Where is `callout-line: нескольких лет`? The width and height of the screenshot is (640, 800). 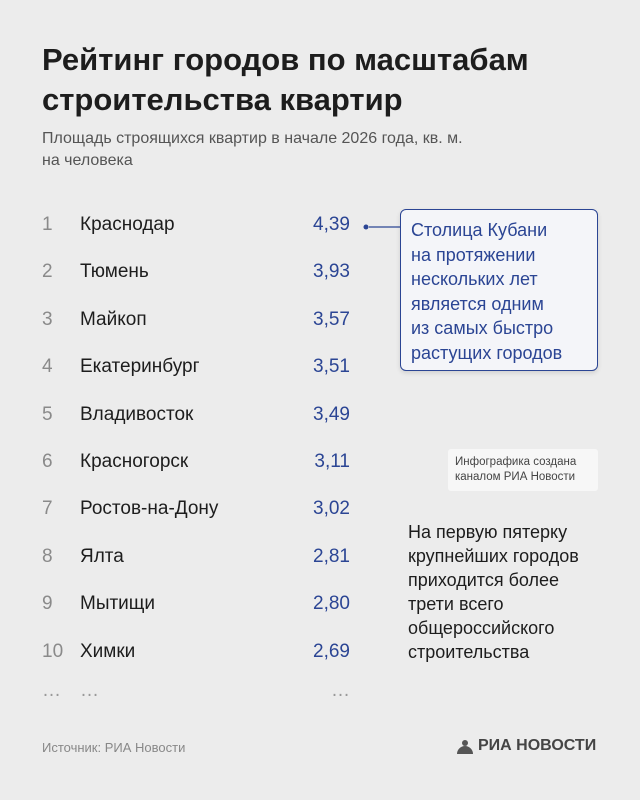
callout-line: нескольких лет is located at coordinates (474, 279).